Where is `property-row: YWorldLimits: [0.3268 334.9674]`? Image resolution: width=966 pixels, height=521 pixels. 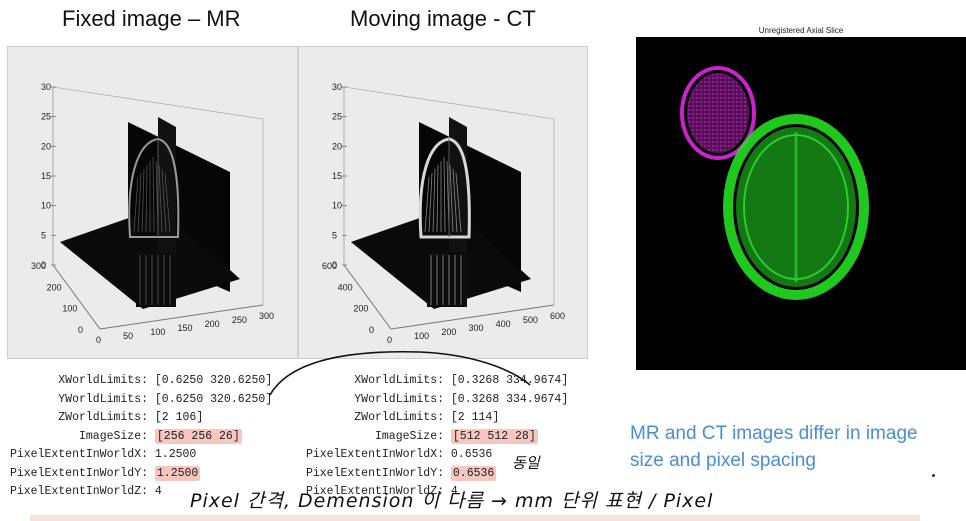 property-row: YWorldLimits: [0.3268 334.9674] is located at coordinates (435, 400).